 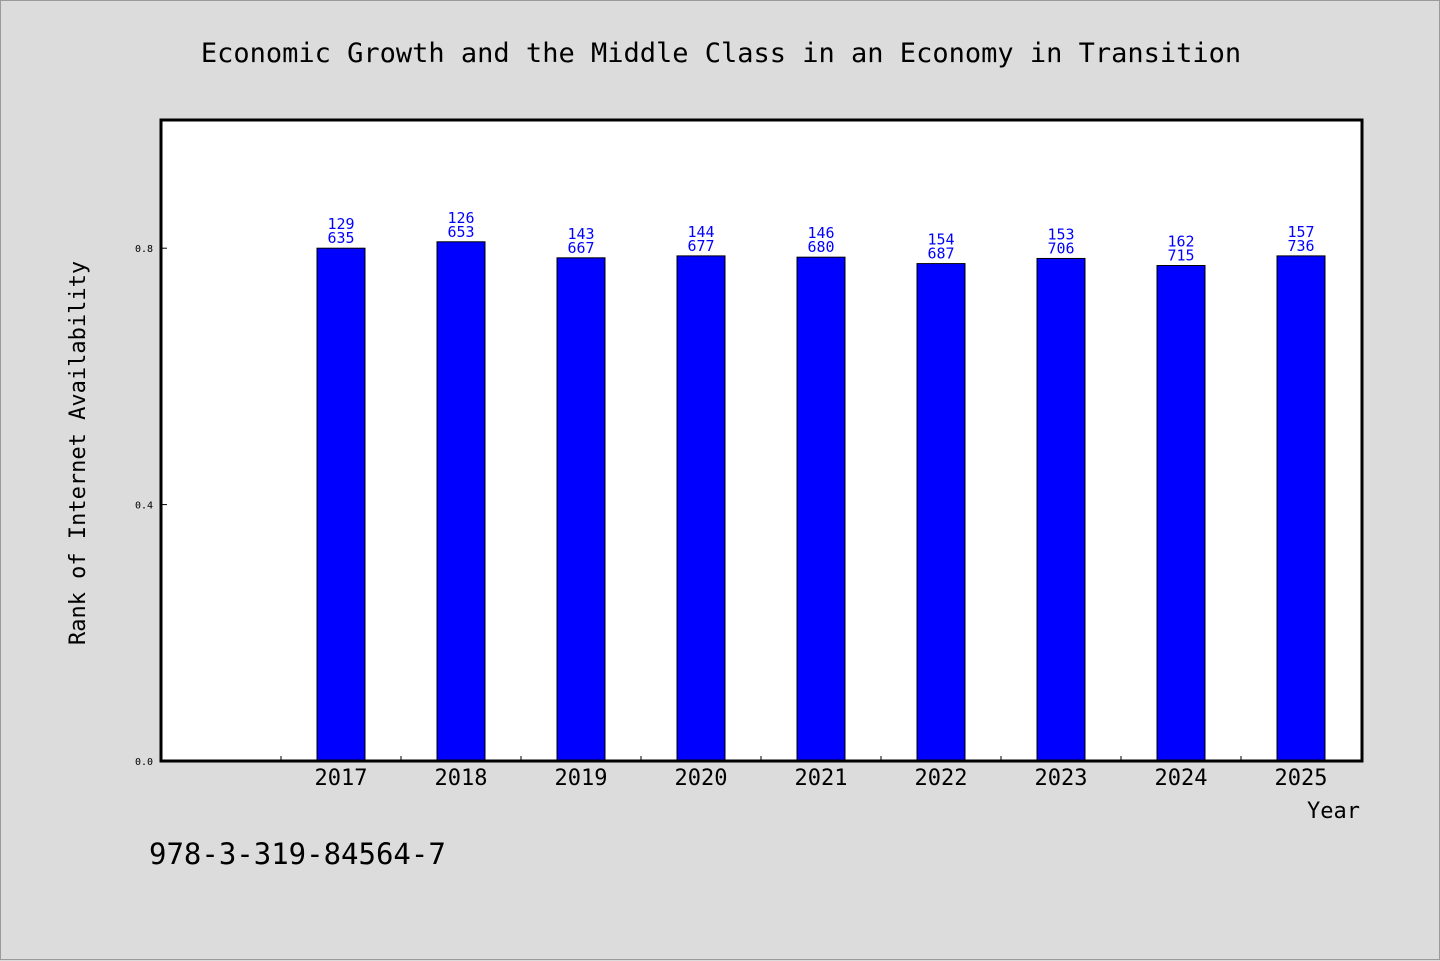 I want to click on bar-data-label-top: 162, so click(x=1180, y=242).